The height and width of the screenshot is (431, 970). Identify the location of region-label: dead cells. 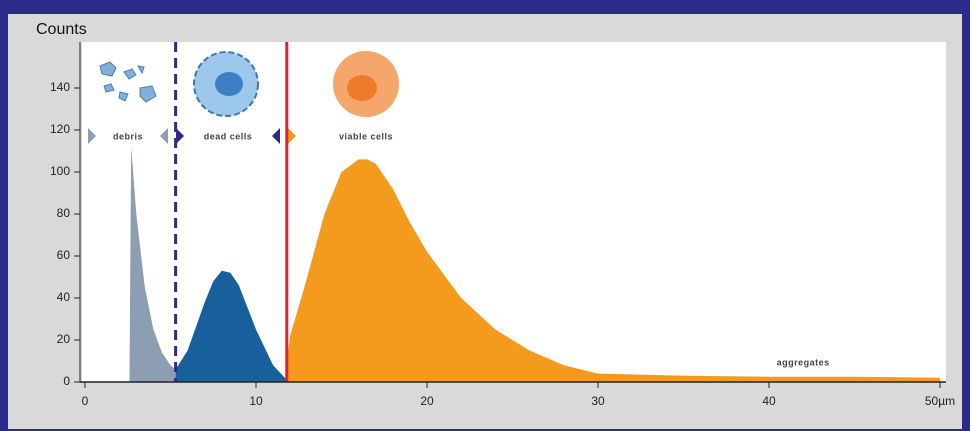
(228, 136).